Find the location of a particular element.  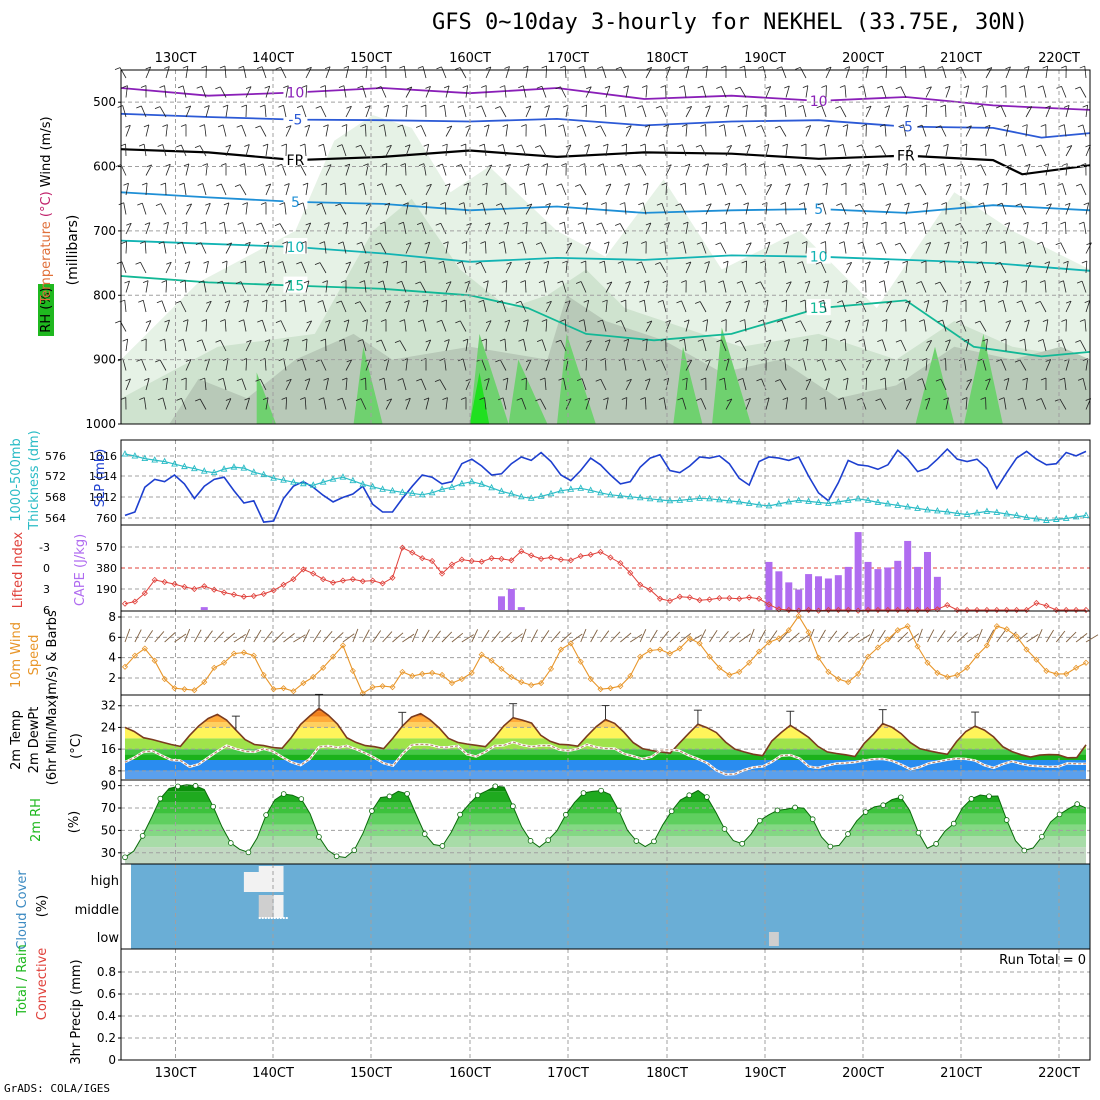

upper-air-ytick-5: 1000 is located at coordinates (100, 424).